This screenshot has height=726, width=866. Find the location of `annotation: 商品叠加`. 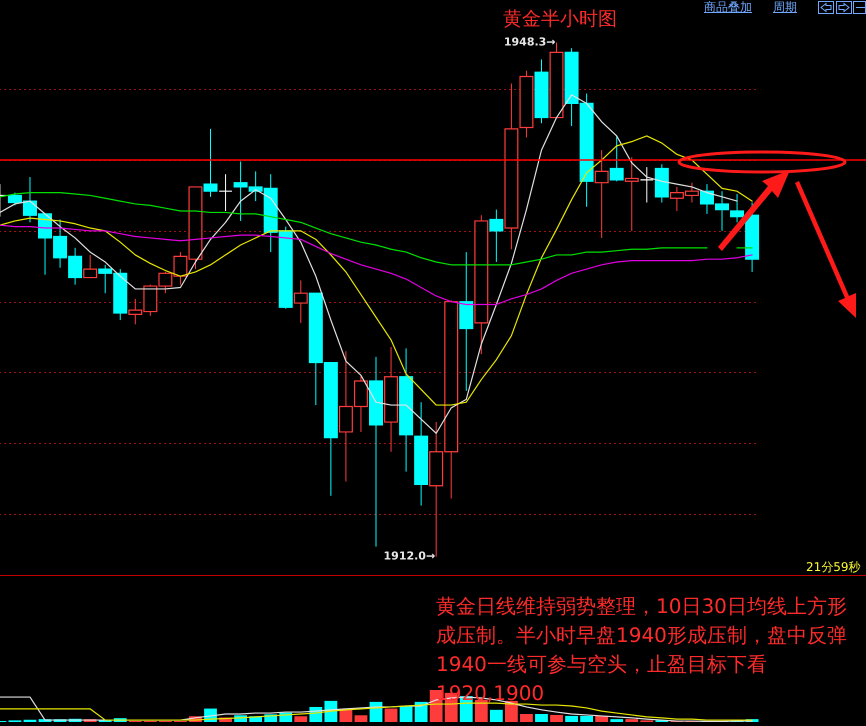

annotation: 商品叠加 is located at coordinates (728, 8).